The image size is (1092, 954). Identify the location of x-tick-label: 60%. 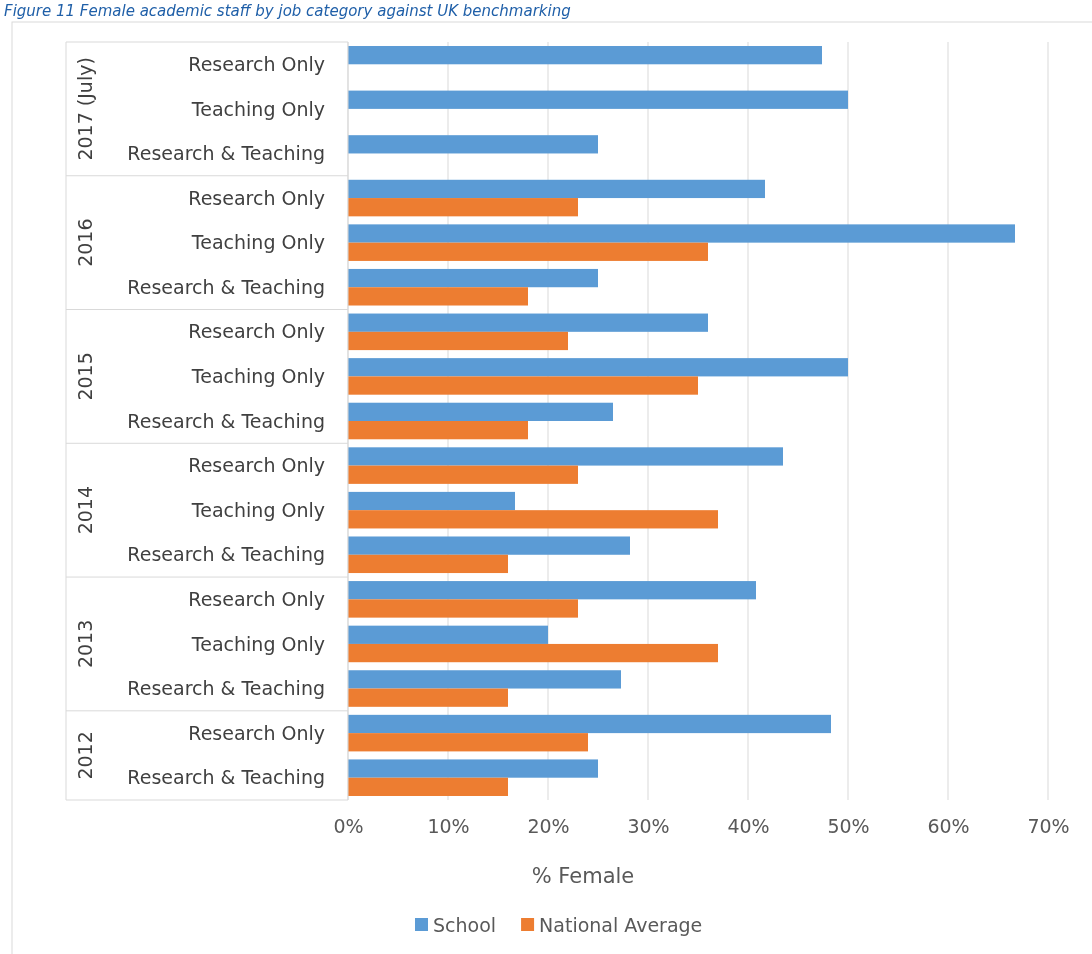
(948, 826).